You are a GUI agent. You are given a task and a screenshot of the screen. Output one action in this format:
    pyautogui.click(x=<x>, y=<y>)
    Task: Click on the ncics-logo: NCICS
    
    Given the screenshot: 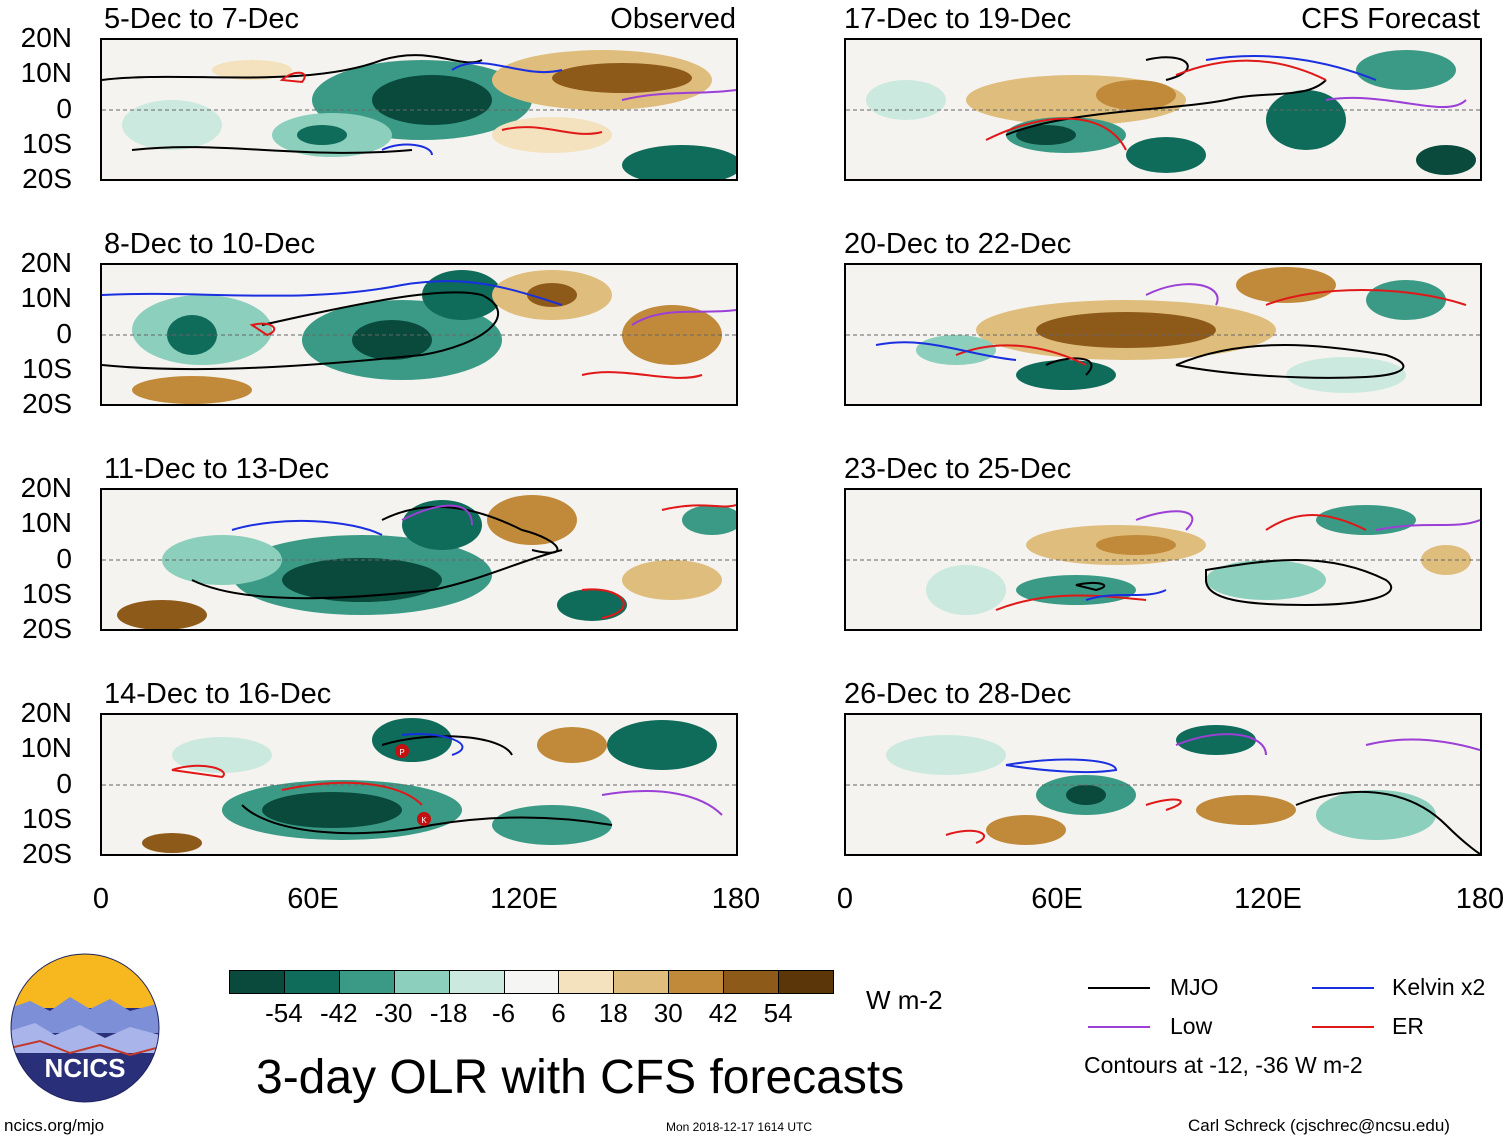 What is the action you would take?
    pyautogui.click(x=85, y=1028)
    